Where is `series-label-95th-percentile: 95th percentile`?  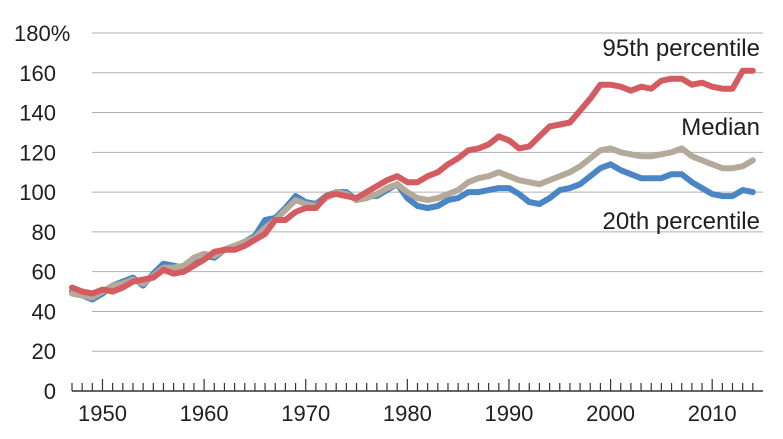 series-label-95th-percentile: 95th percentile is located at coordinates (681, 48).